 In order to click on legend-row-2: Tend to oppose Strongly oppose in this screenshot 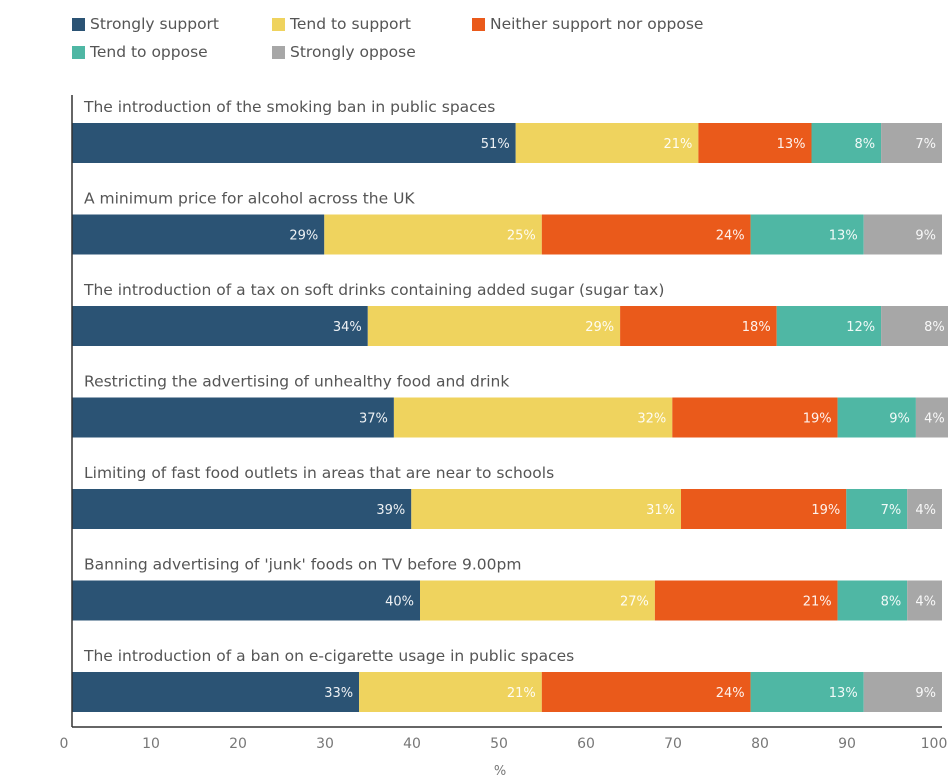, I will do `click(422, 52)`.